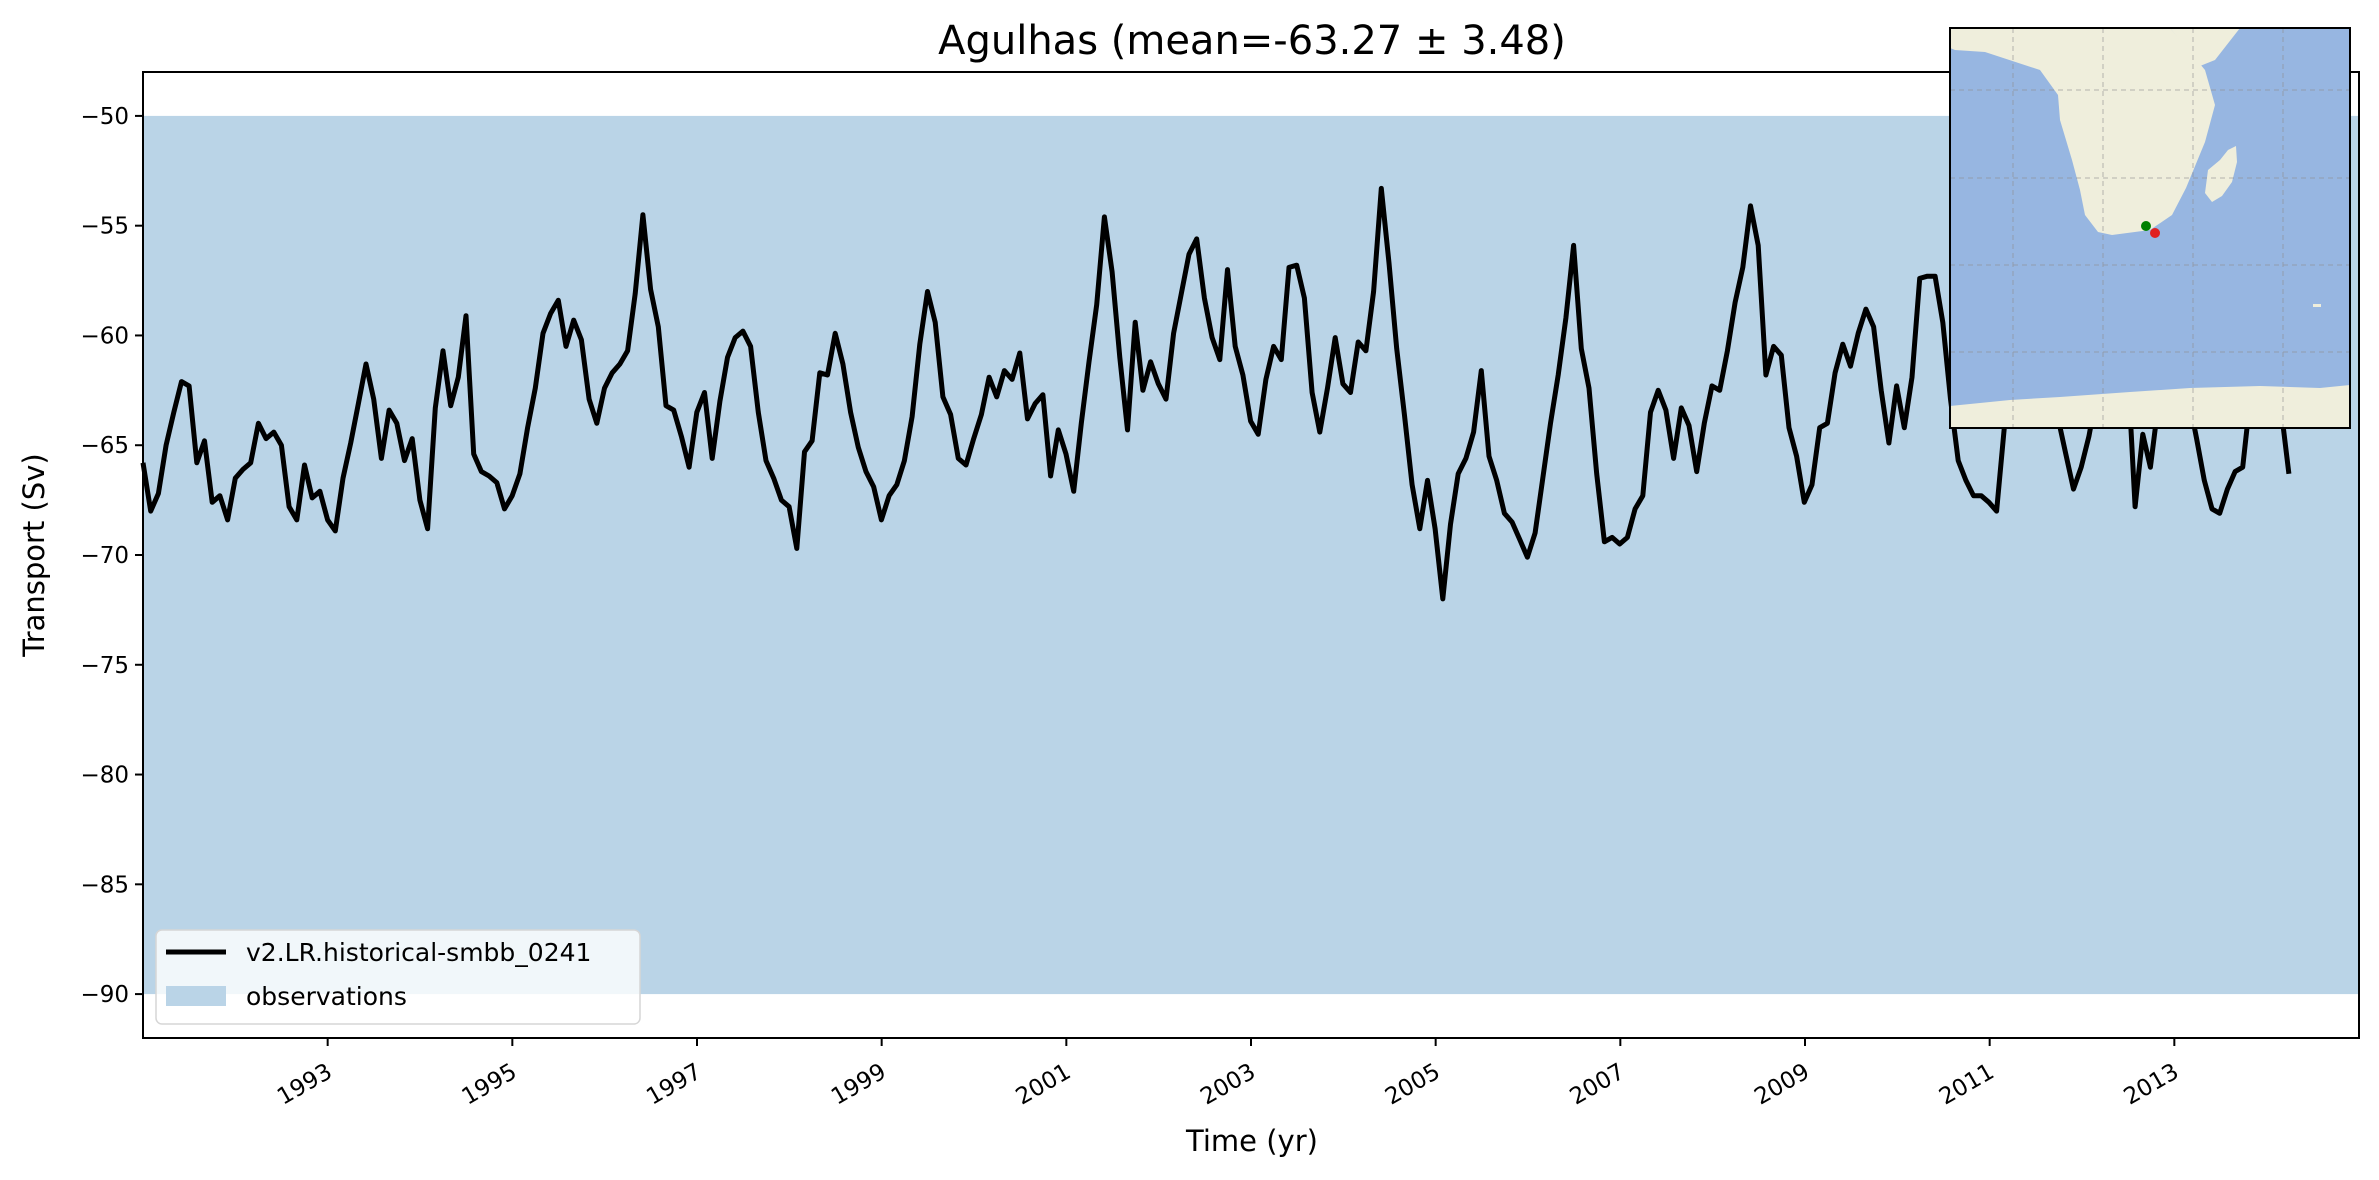 This screenshot has height=1180, width=2379. I want to click on x-tick-label: 2009, so click(1782, 1085).